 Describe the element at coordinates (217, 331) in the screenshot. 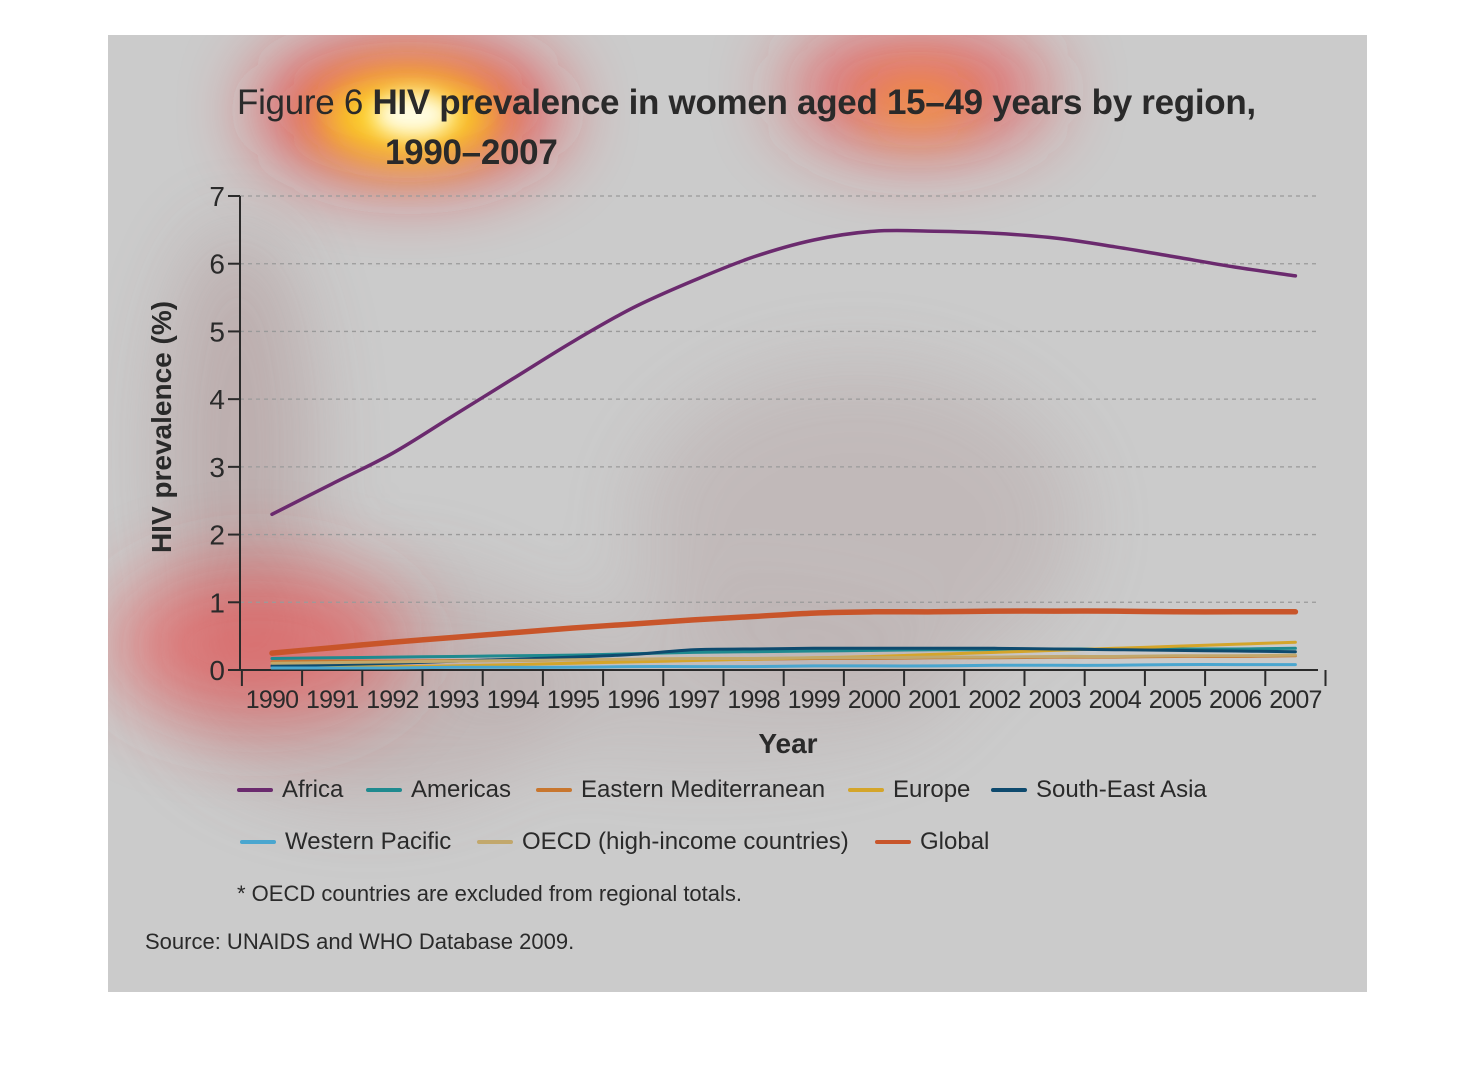

I see `y-tick-label-5: 5` at that location.